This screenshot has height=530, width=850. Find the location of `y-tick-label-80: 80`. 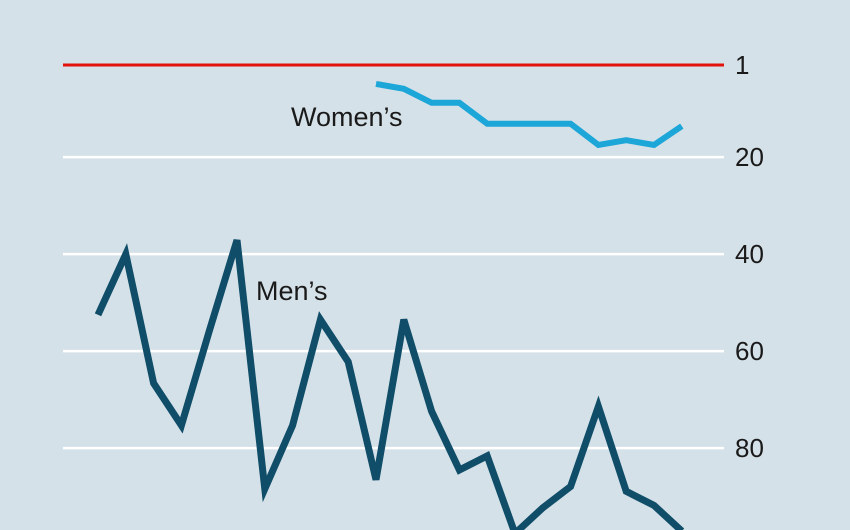

y-tick-label-80: 80 is located at coordinates (749, 448).